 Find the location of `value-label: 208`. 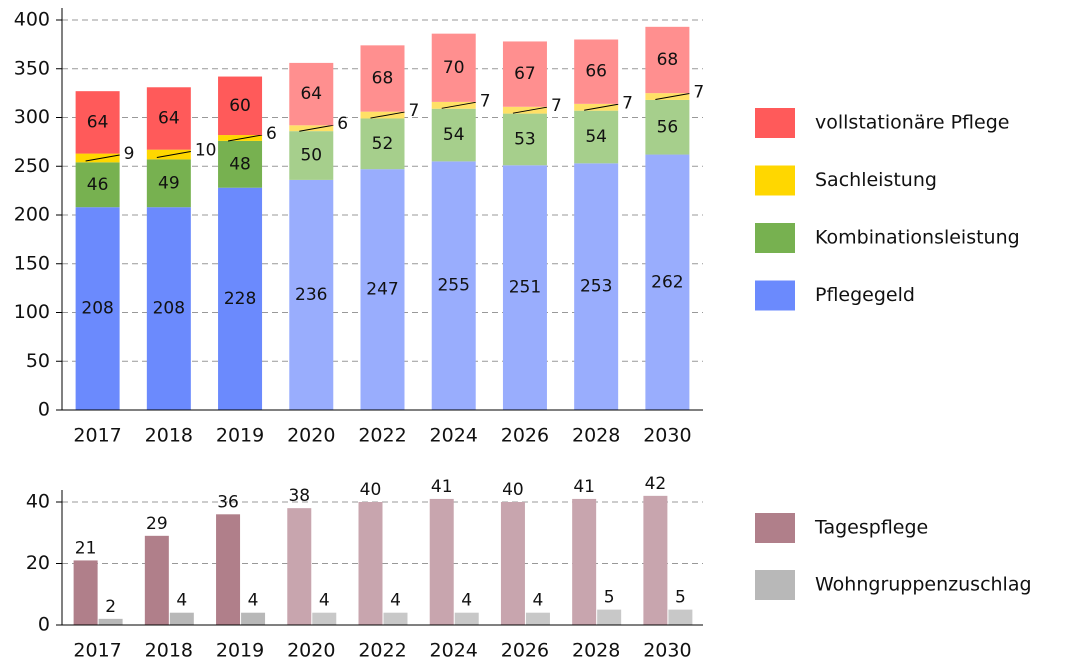

value-label: 208 is located at coordinates (169, 309).